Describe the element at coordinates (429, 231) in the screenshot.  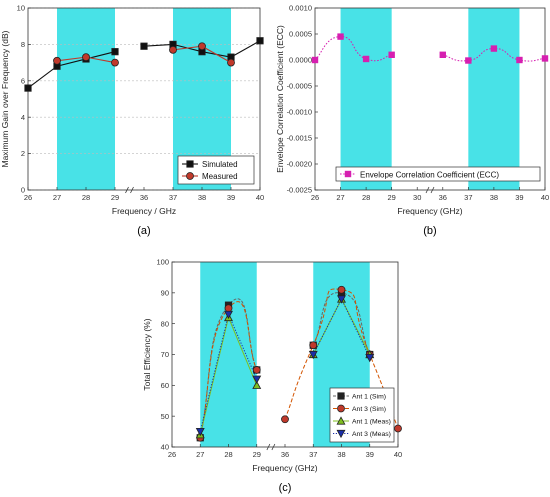
I see `panel-label: (b)` at that location.